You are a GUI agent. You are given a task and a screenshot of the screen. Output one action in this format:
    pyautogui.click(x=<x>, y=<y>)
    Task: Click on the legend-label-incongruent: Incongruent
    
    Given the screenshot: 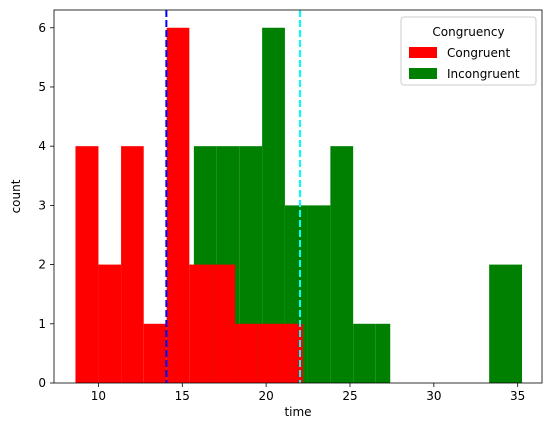 What is the action you would take?
    pyautogui.click(x=483, y=74)
    